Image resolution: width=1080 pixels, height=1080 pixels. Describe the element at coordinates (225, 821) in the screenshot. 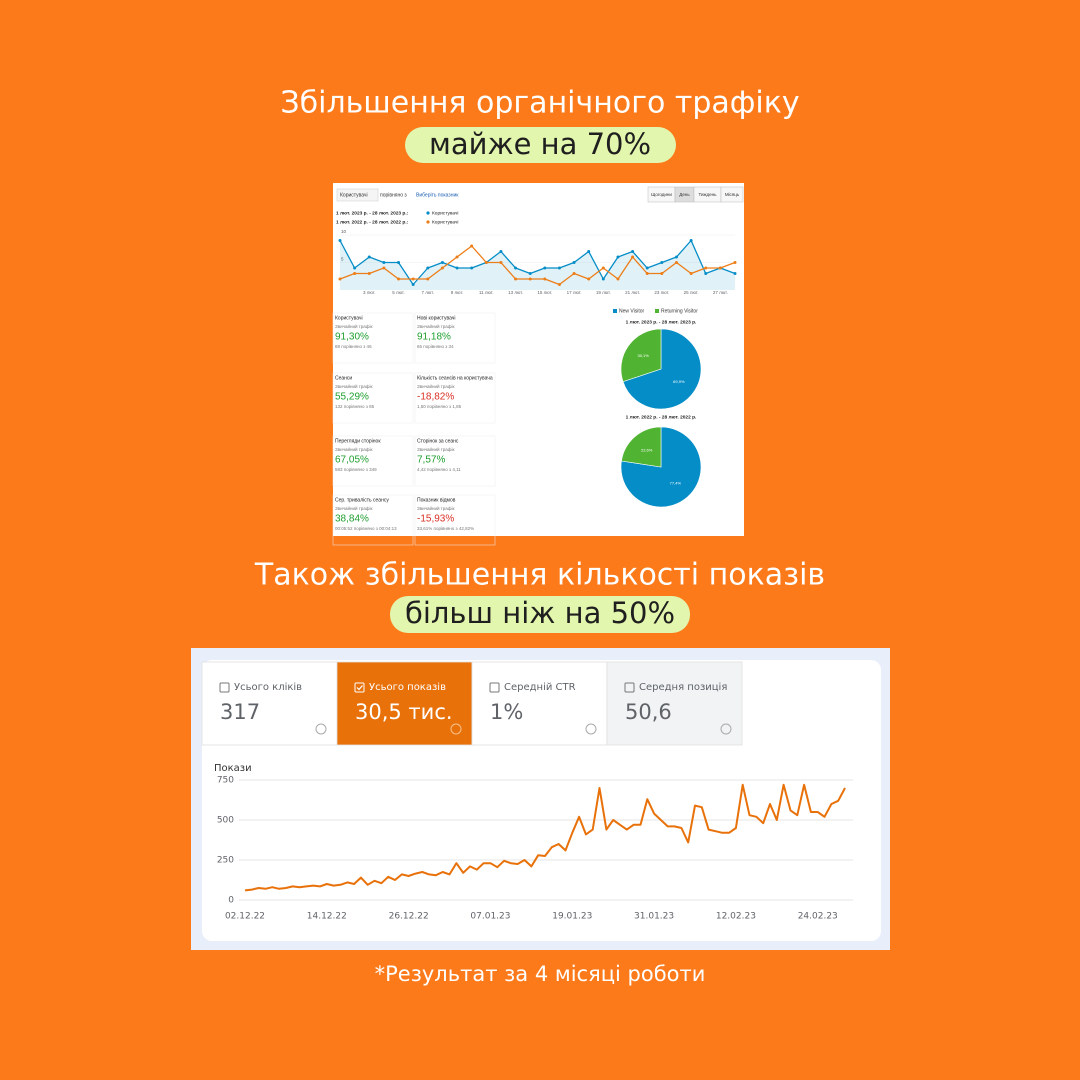

I see `y-tick-label: 500` at that location.